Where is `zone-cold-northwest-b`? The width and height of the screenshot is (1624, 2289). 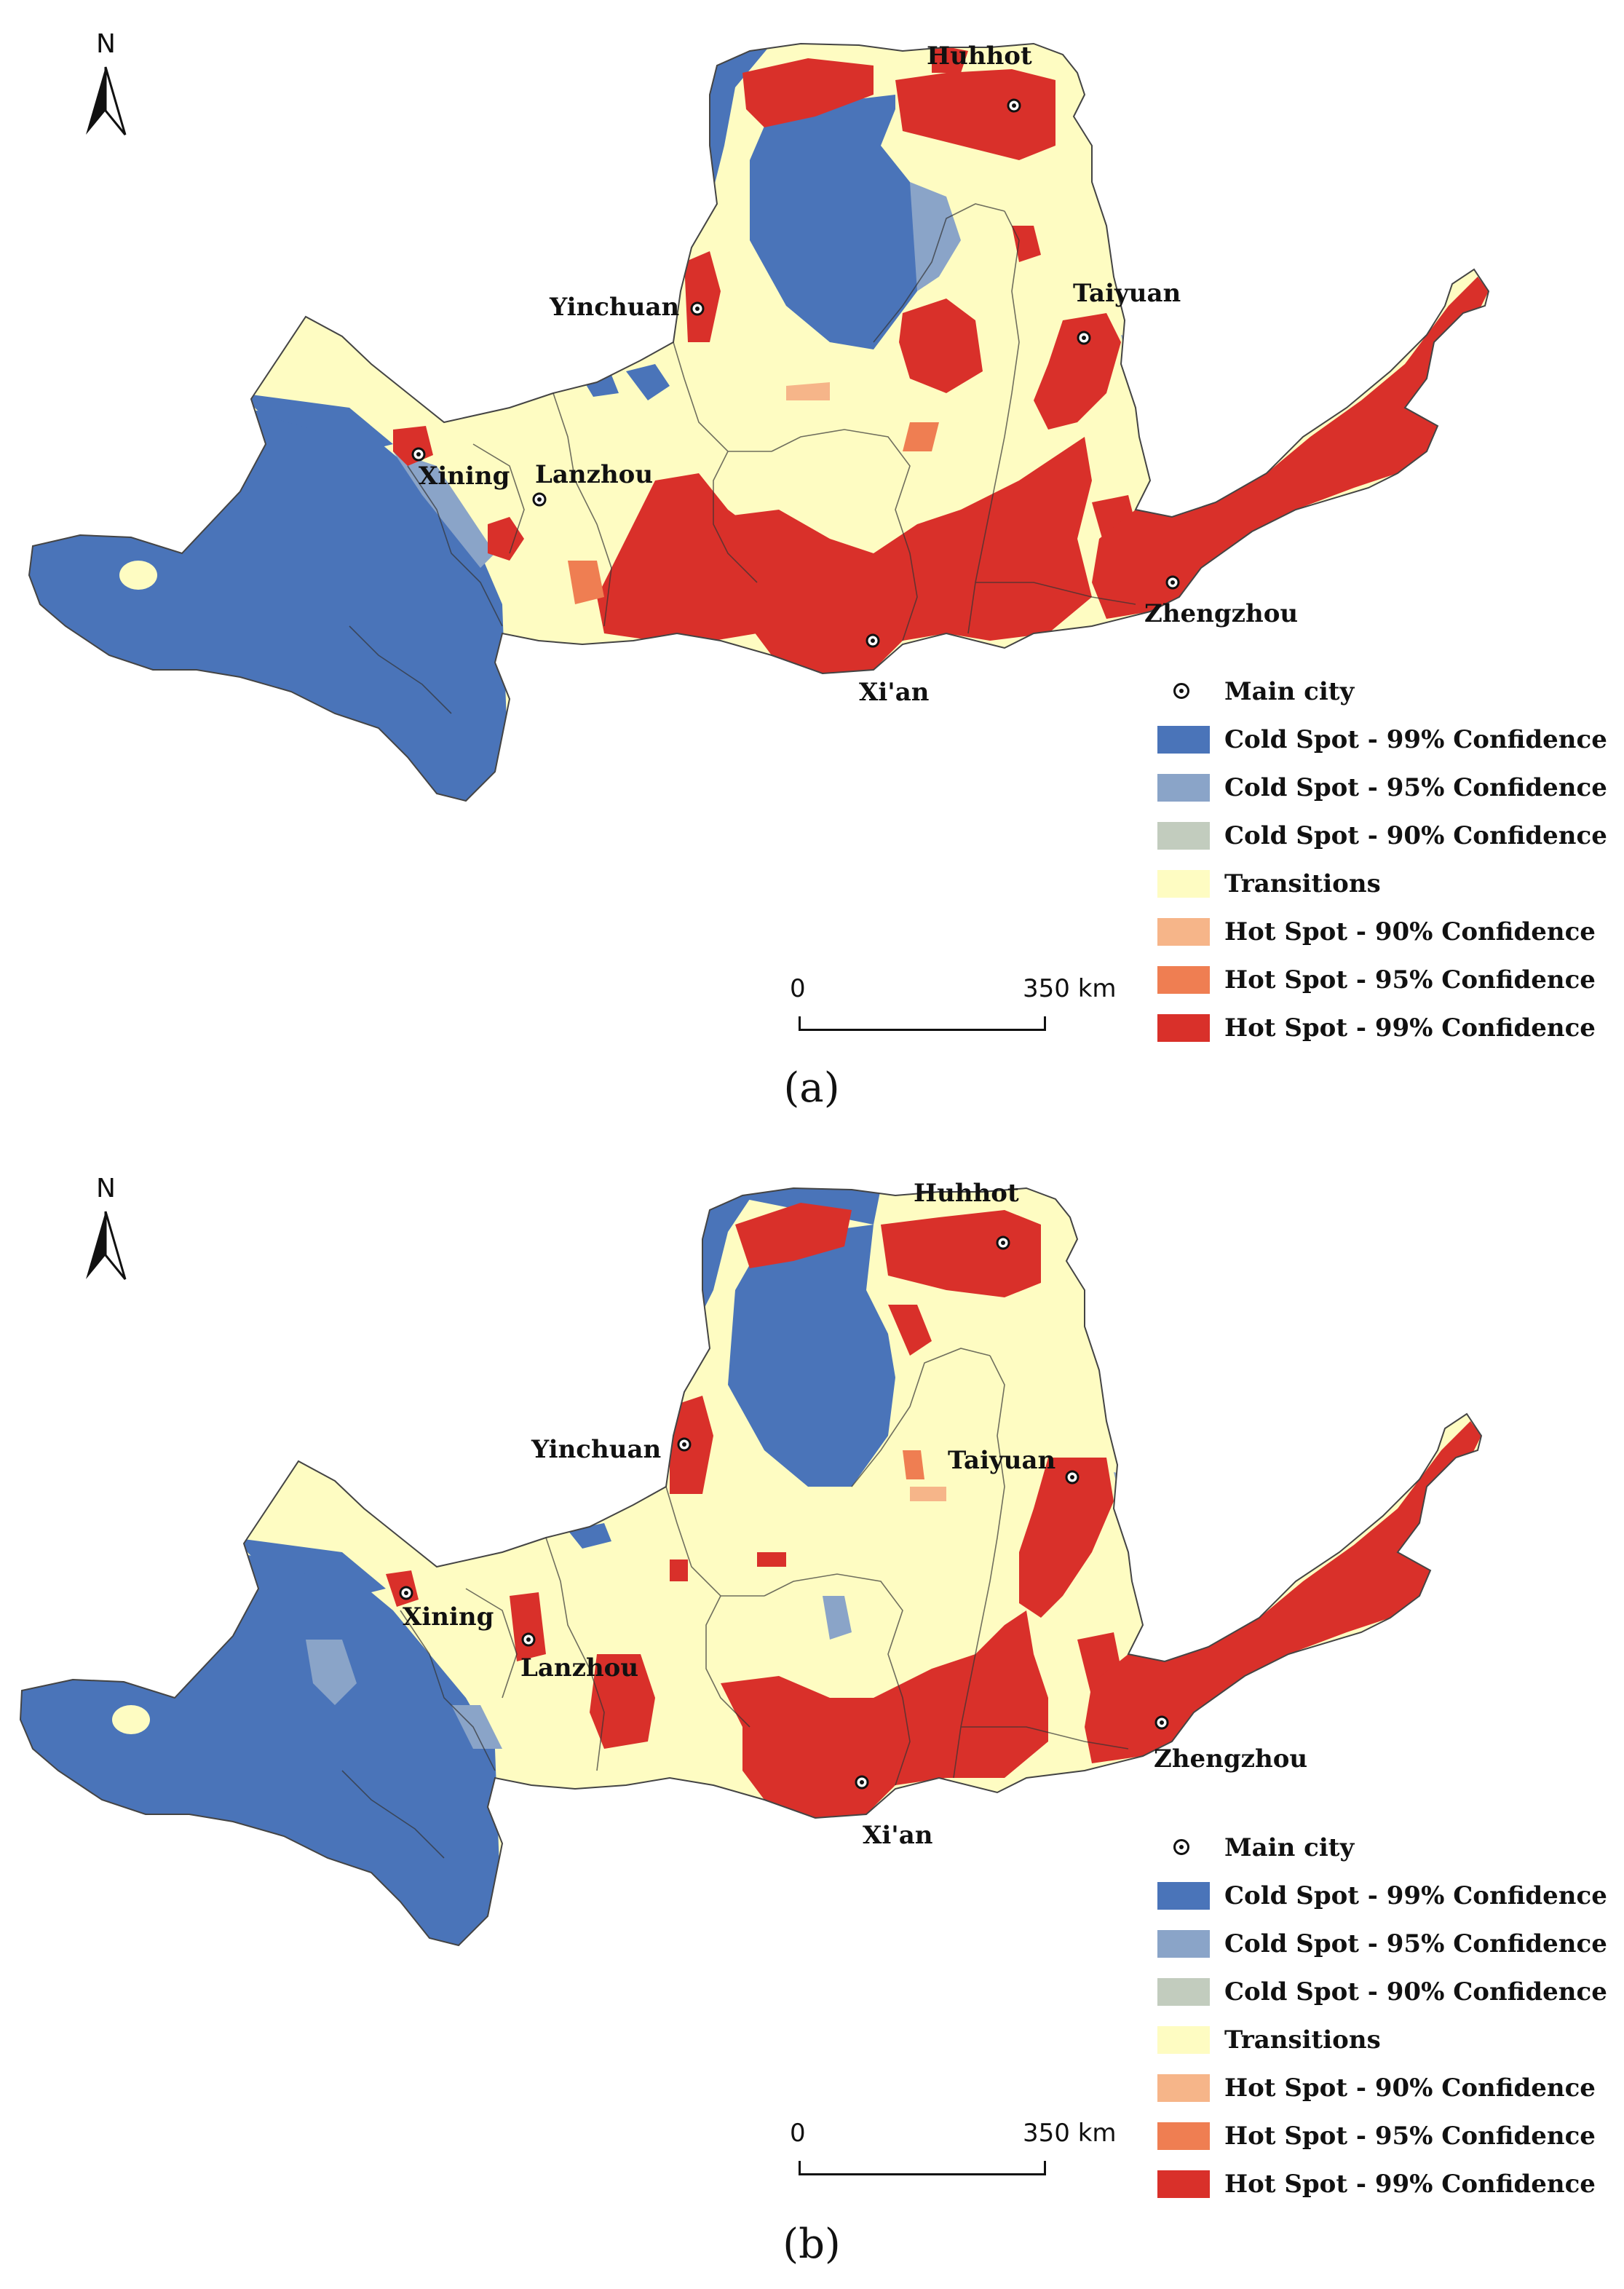 zone-cold-northwest-b is located at coordinates (309, 1567).